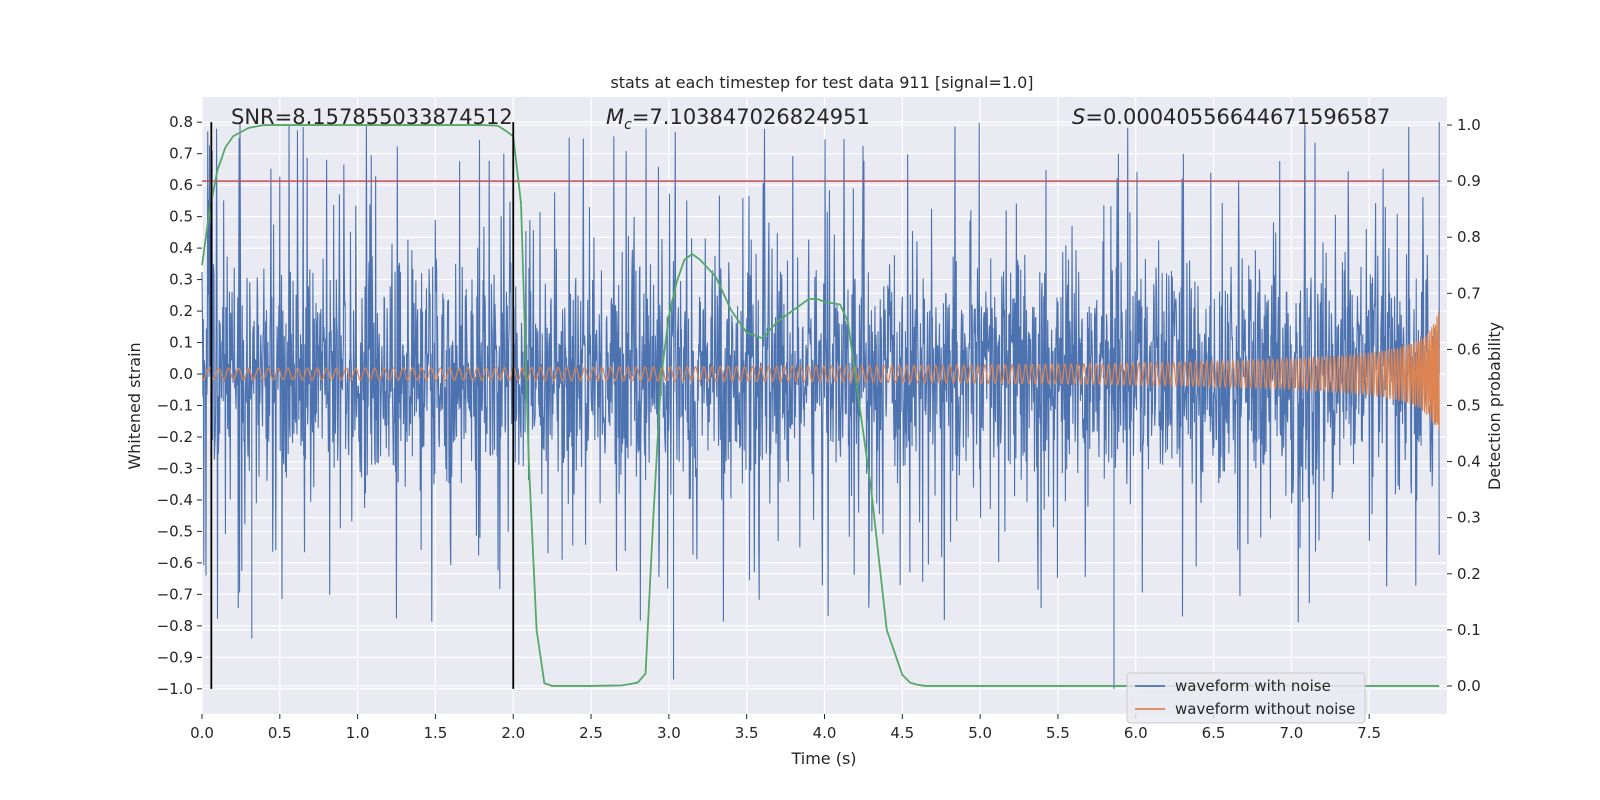  What do you see at coordinates (1078, 117) in the screenshot?
I see `s-symbol: S` at bounding box center [1078, 117].